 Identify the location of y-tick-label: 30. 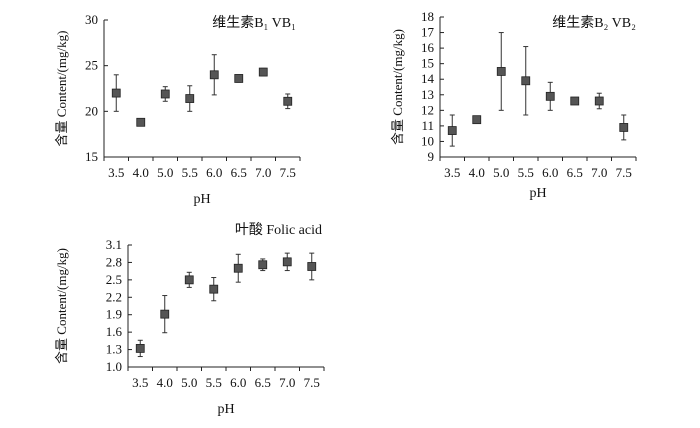
(91, 19).